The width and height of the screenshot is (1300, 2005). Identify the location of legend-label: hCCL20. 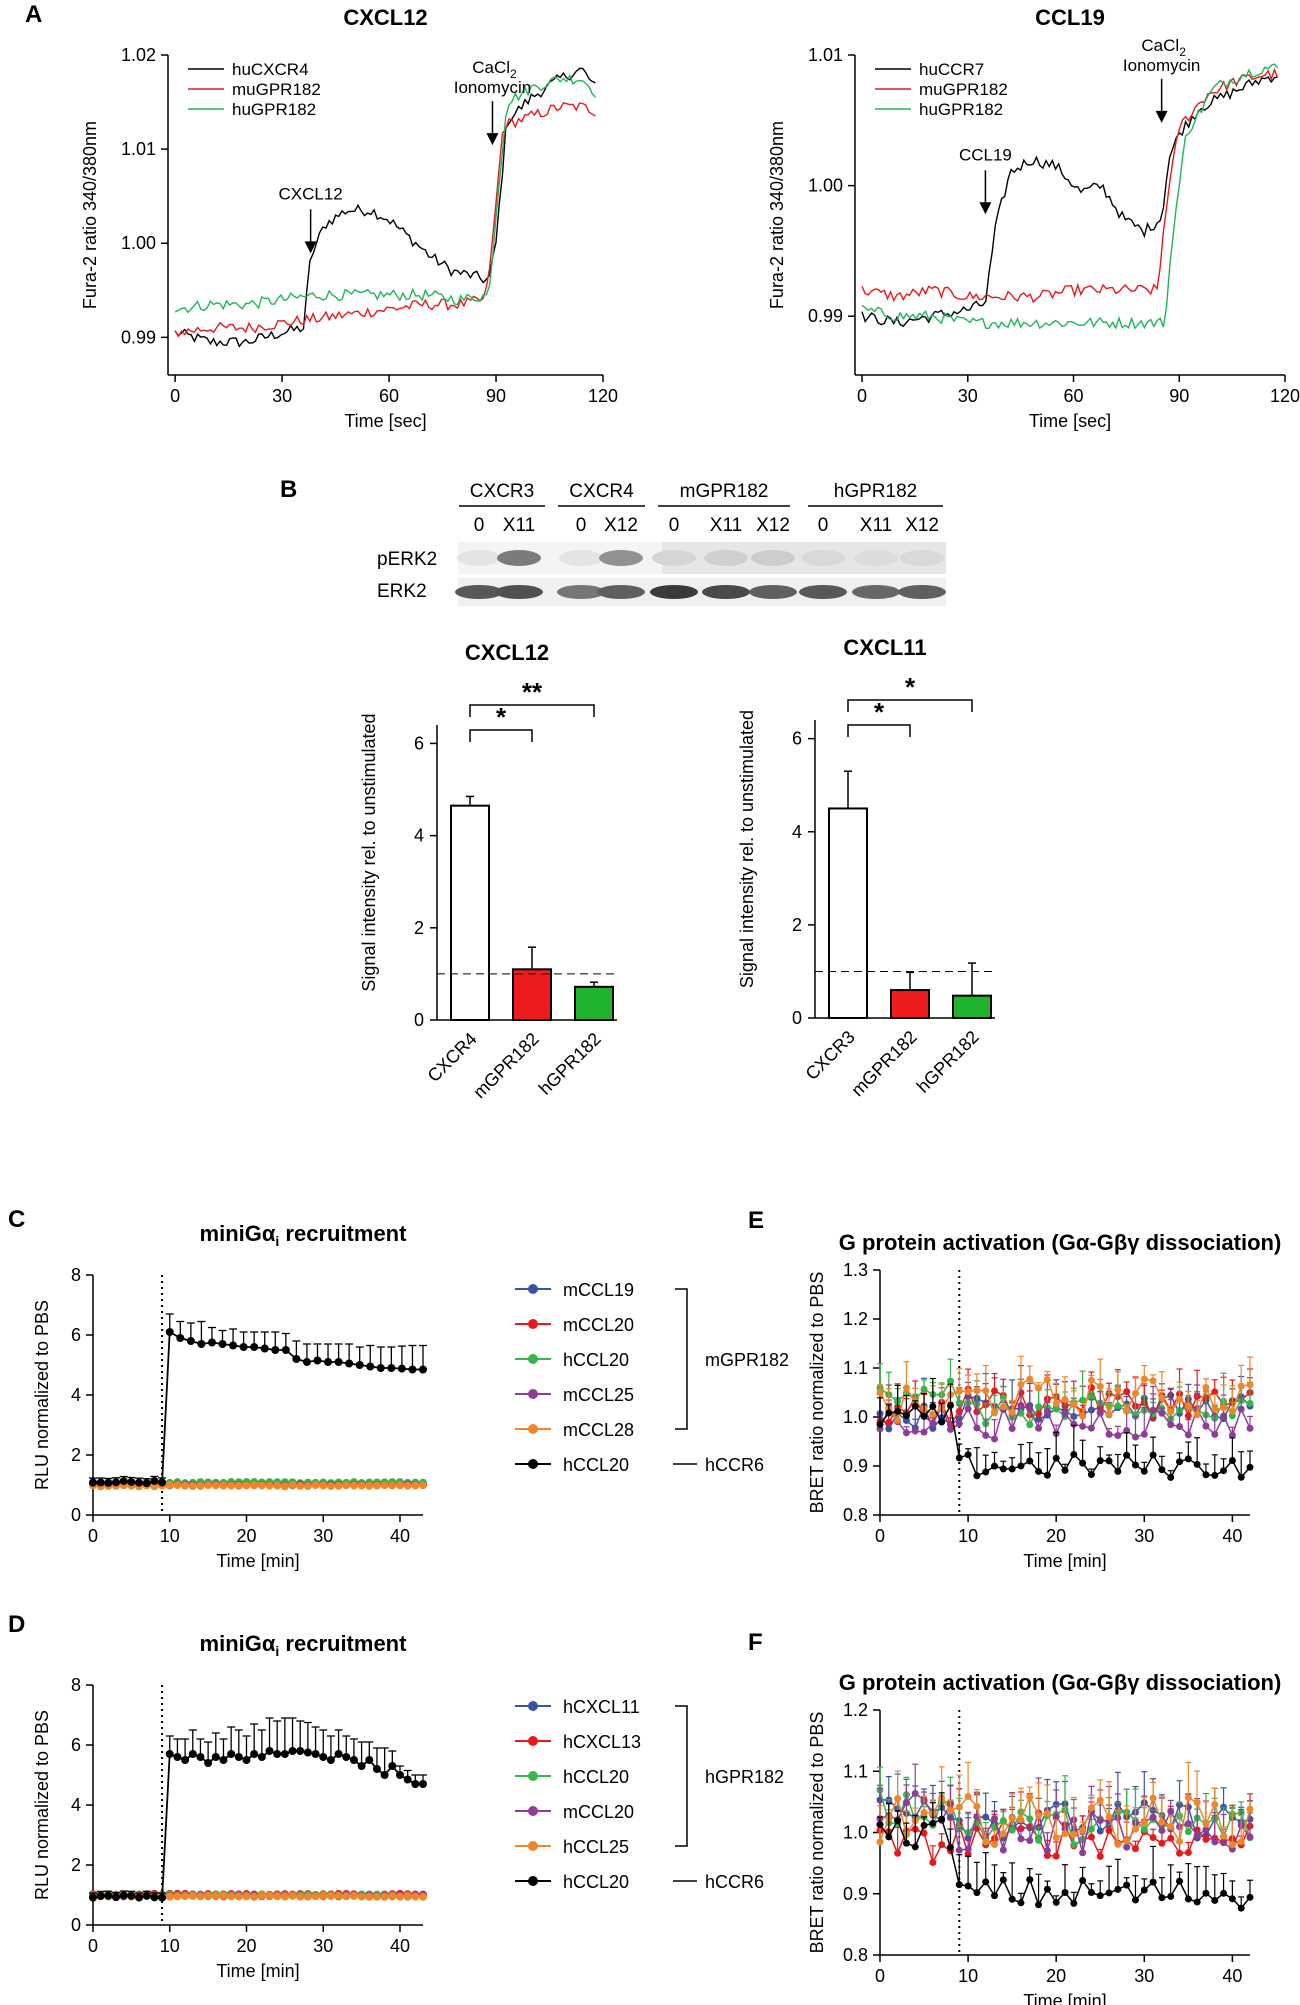
(596, 1360).